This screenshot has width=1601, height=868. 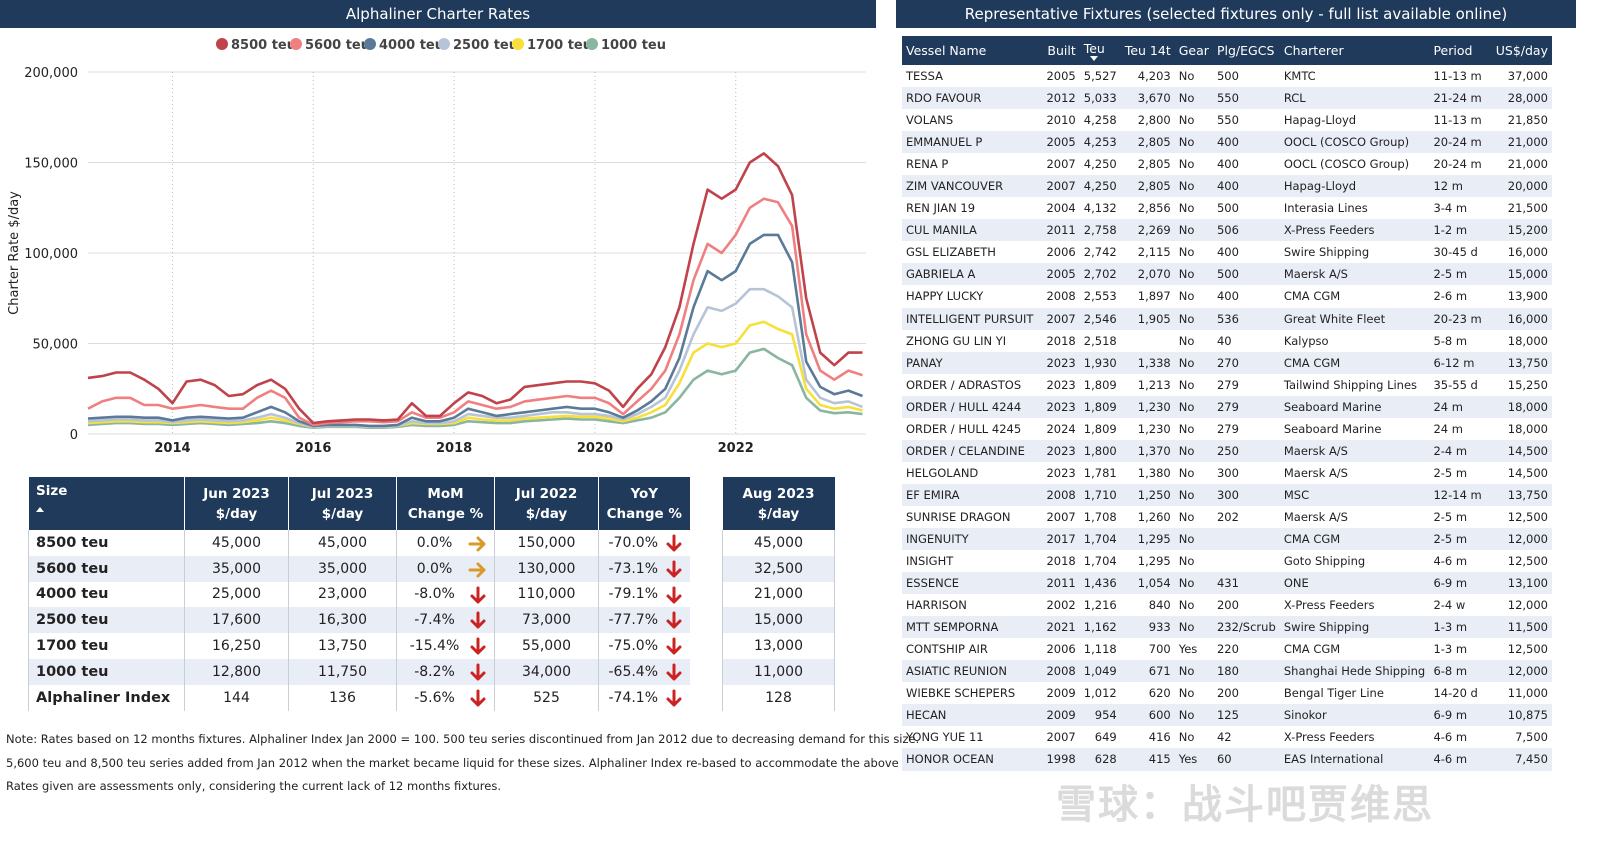 What do you see at coordinates (1527, 693) in the screenshot?
I see `fixture-cell-us-day: 11,000` at bounding box center [1527, 693].